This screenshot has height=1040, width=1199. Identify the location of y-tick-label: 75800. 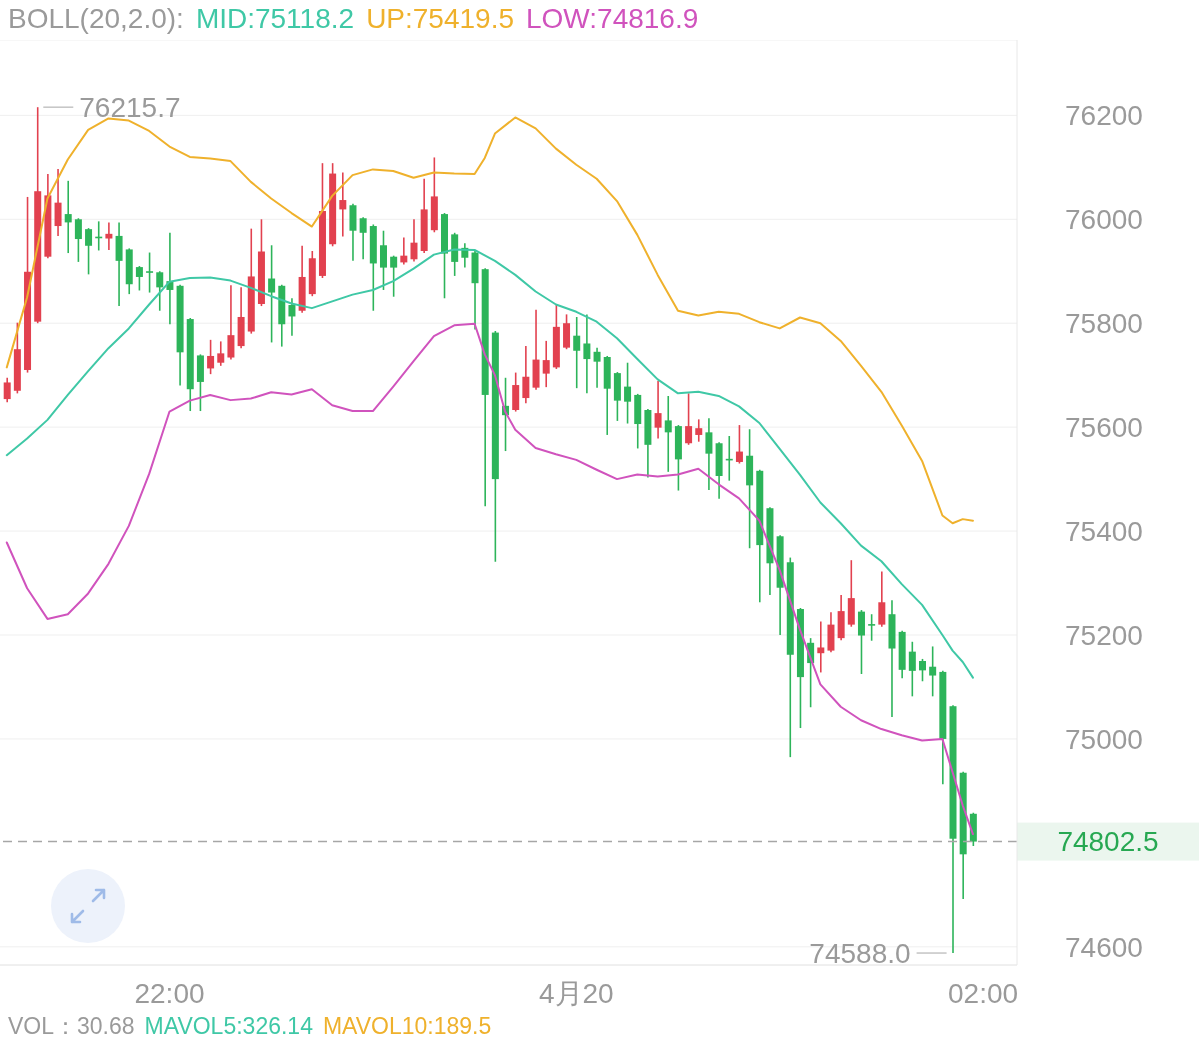
(1104, 324).